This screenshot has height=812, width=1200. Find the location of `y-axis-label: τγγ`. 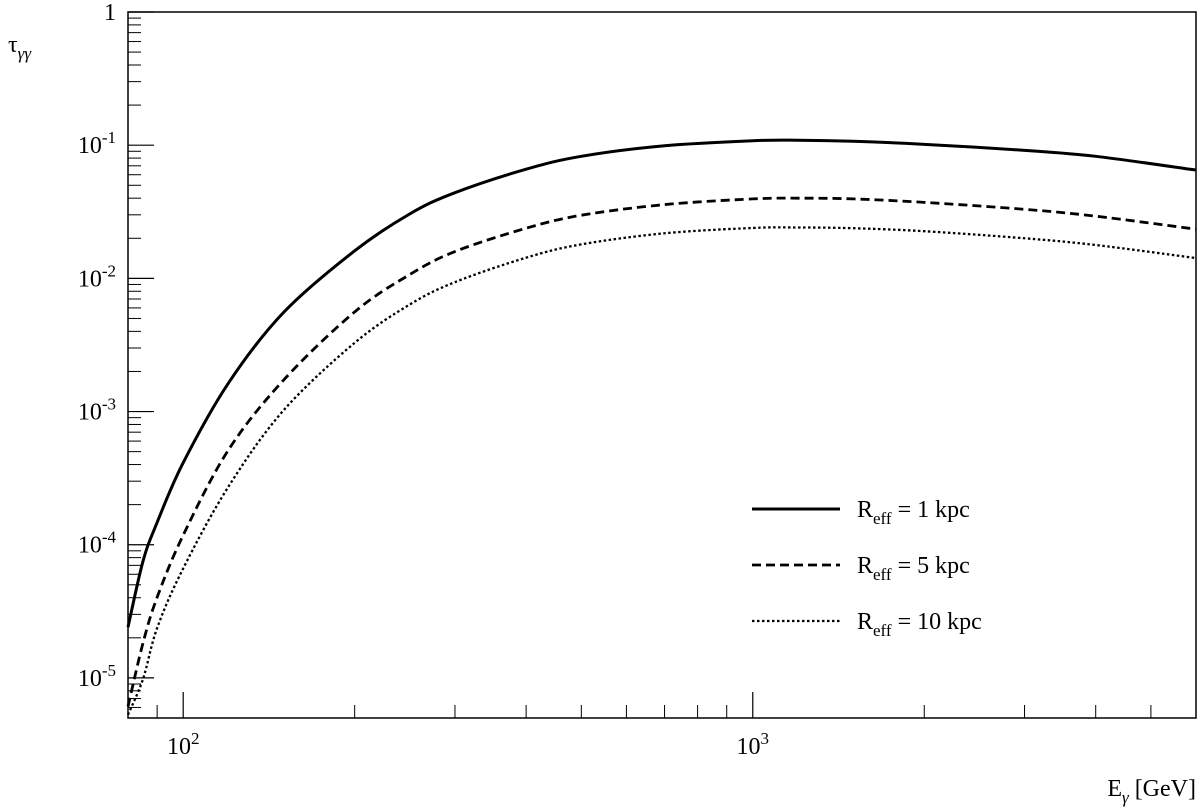

y-axis-label: τγγ is located at coordinates (20, 47).